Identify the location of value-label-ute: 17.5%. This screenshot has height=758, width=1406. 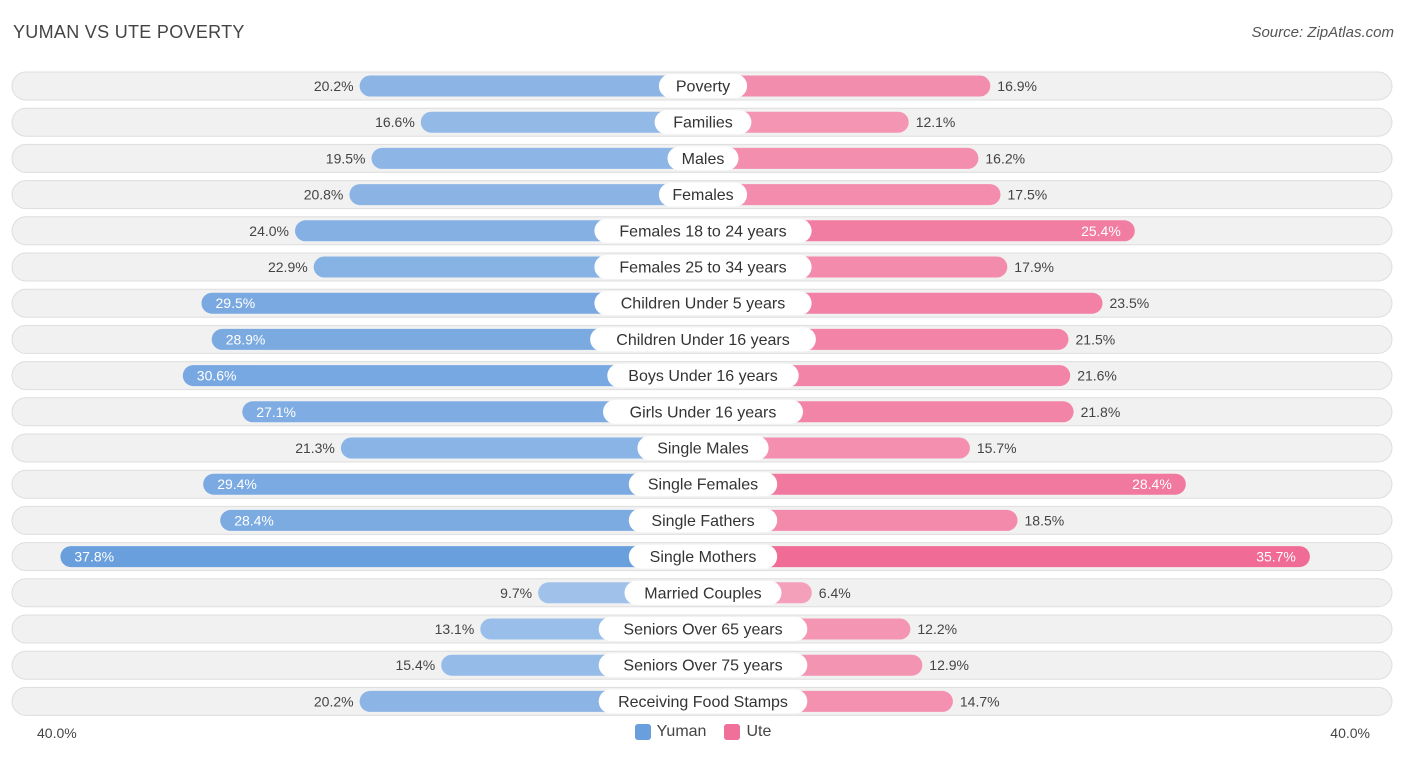
(1028, 195).